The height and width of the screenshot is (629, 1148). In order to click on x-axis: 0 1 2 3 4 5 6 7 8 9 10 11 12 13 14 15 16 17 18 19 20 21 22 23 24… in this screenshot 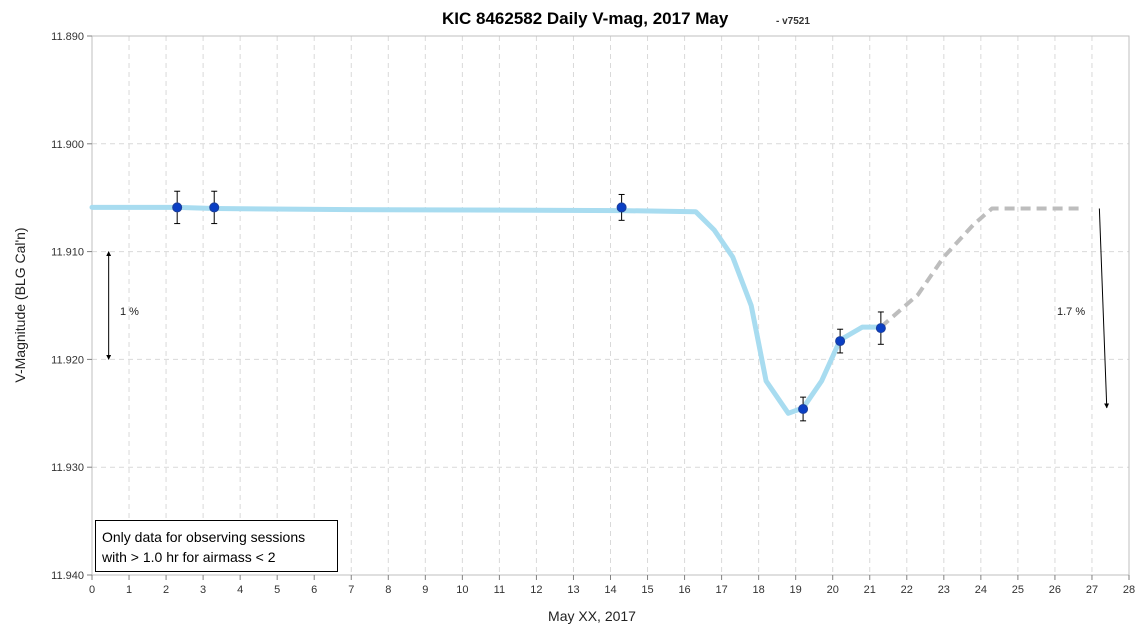, I will do `click(612, 585)`.